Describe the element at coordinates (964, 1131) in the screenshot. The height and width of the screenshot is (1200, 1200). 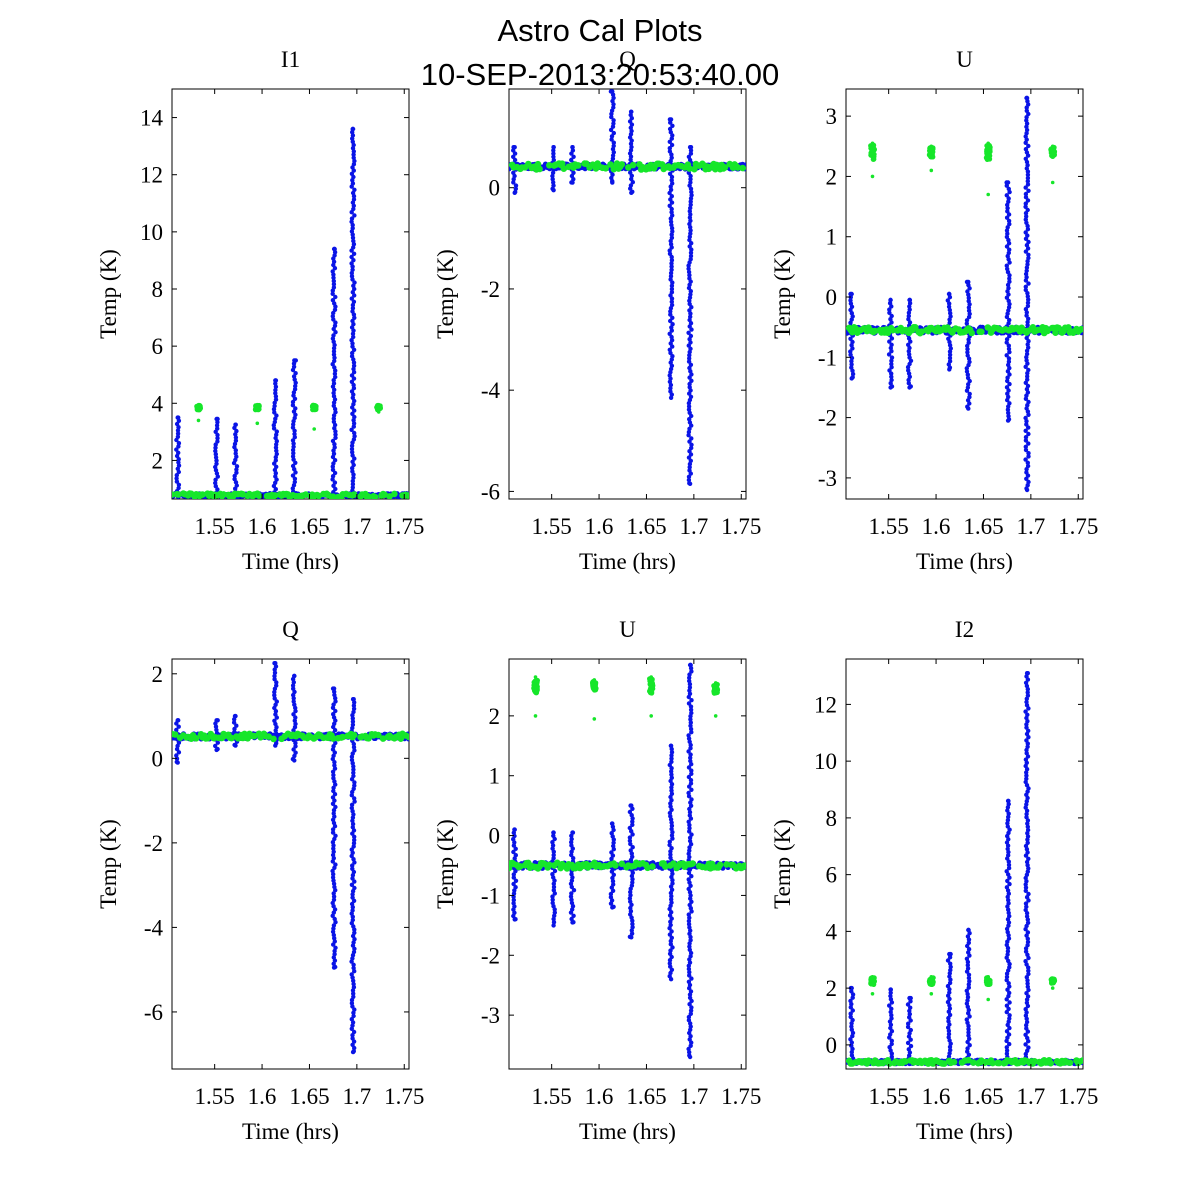
I see `x-axis-label: Time (hrs)` at that location.